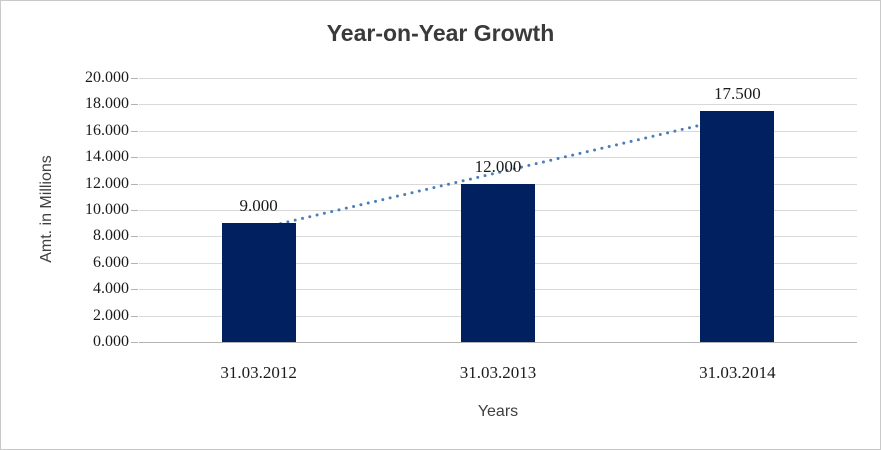 Image resolution: width=881 pixels, height=450 pixels. I want to click on y-tick-label: 2.000, so click(111, 315).